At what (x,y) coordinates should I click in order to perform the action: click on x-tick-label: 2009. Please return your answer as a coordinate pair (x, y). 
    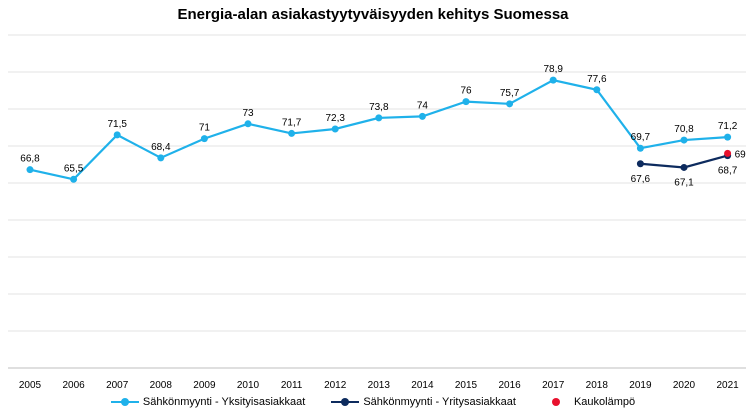
    Looking at the image, I should click on (204, 385).